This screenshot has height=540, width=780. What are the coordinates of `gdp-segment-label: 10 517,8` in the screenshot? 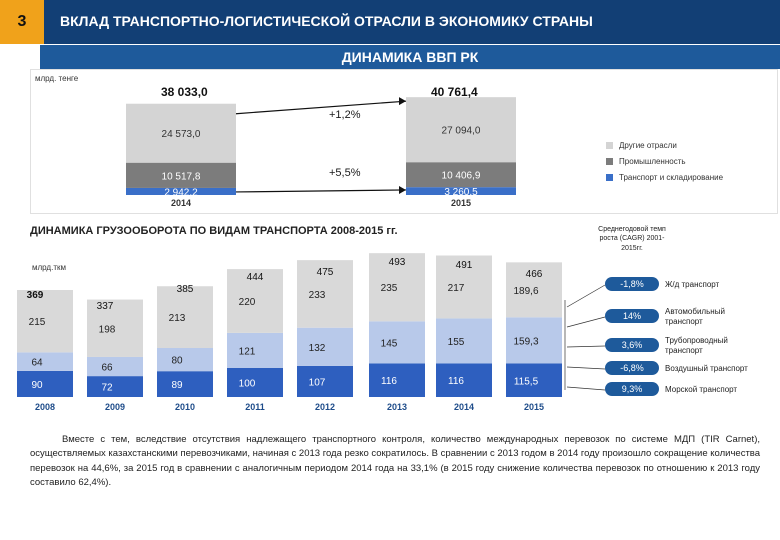 It's located at (181, 176).